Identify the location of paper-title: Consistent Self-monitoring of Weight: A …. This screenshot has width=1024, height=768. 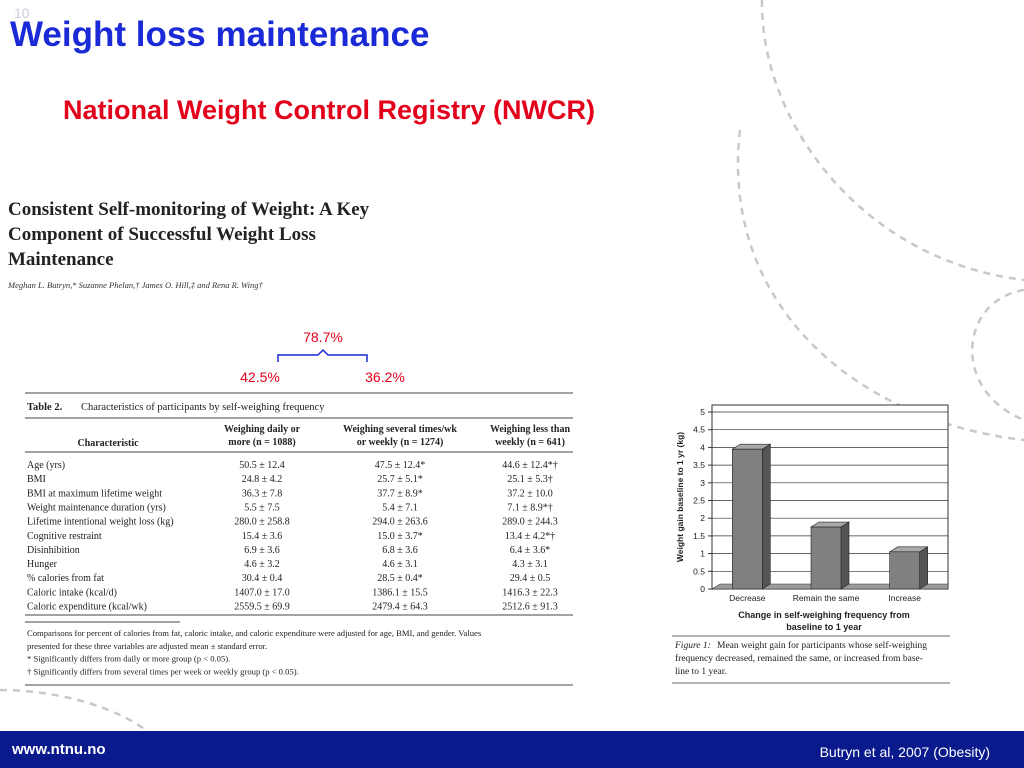
(189, 234).